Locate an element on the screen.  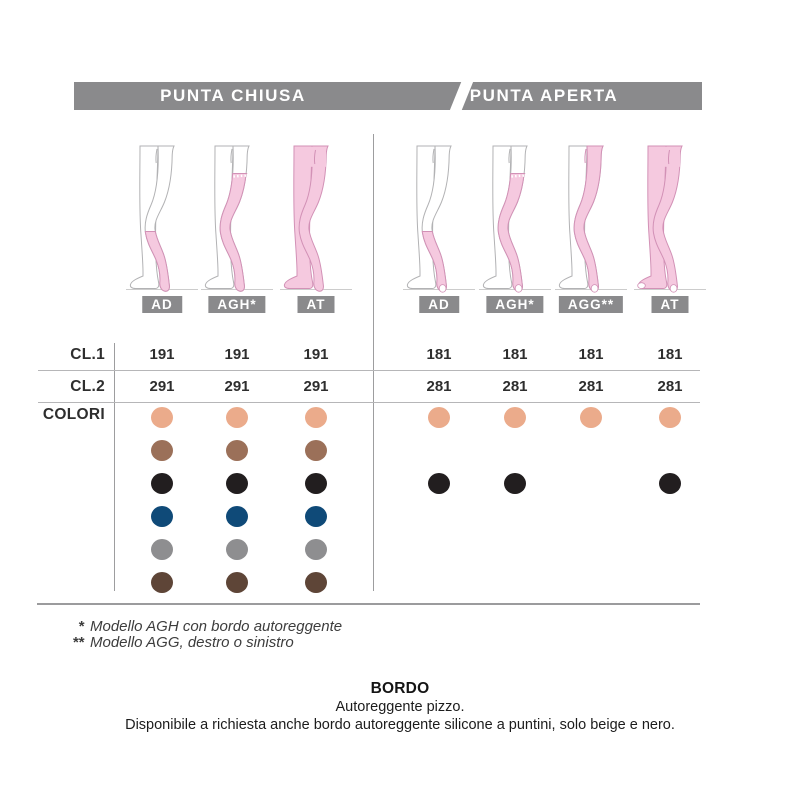
model-badge-agg: AGG** is located at coordinates (591, 304).